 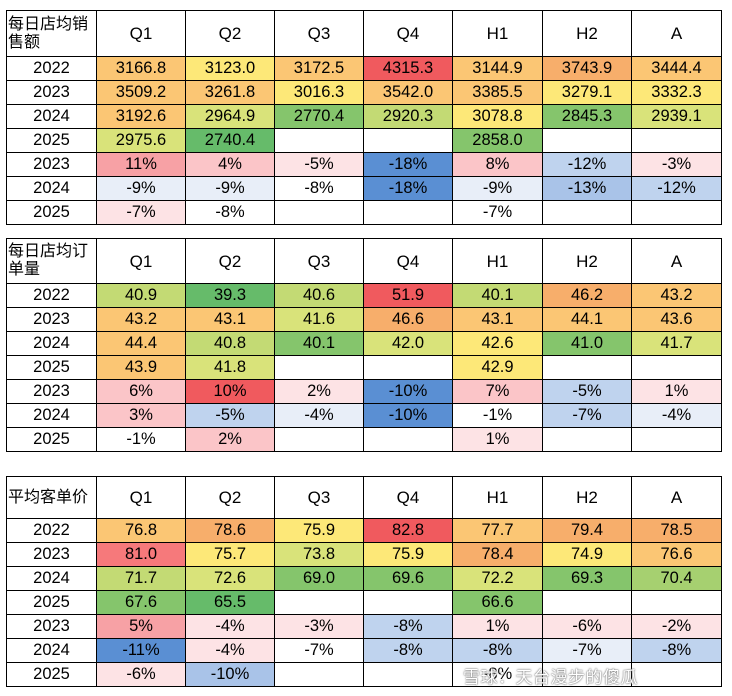 What do you see at coordinates (408, 92) in the screenshot?
I see `data-cell: 3542.0` at bounding box center [408, 92].